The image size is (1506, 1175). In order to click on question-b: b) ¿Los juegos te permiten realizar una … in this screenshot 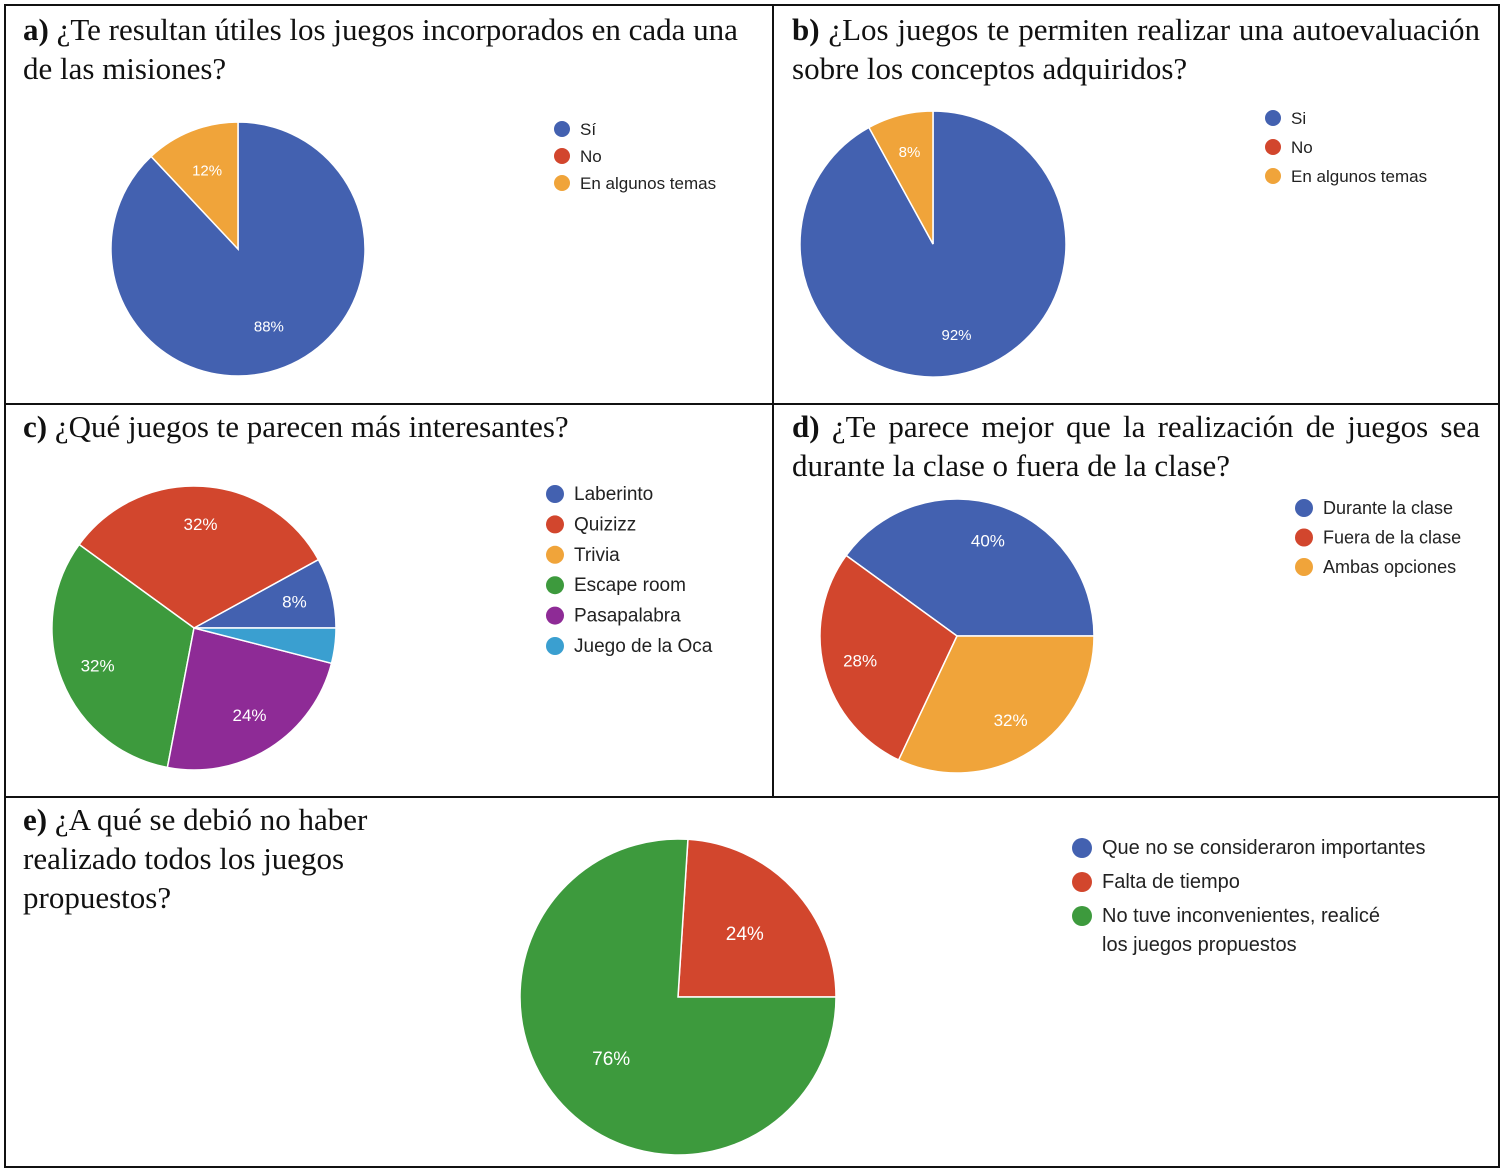, I will do `click(1136, 49)`.